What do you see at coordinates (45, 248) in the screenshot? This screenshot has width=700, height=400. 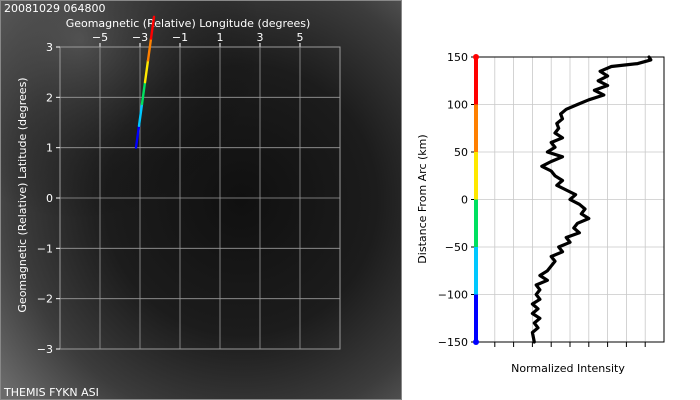 I see `sky-y-tick-label: −1` at bounding box center [45, 248].